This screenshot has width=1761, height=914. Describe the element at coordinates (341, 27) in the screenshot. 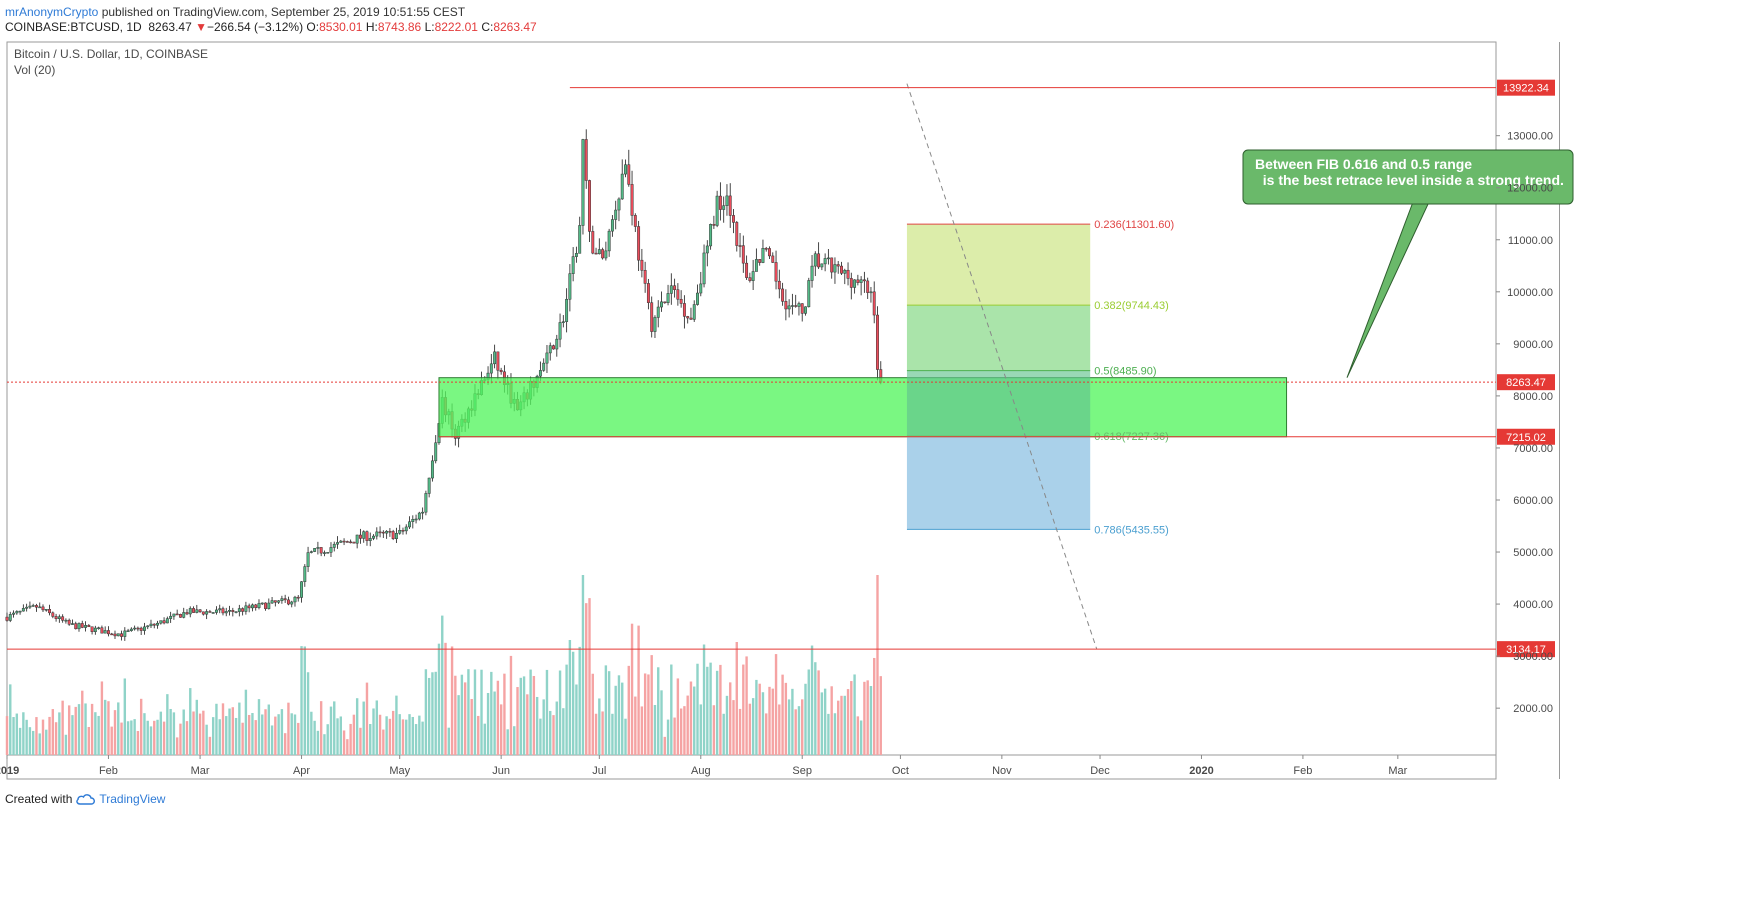

I see `open-value: 8530.01` at that location.